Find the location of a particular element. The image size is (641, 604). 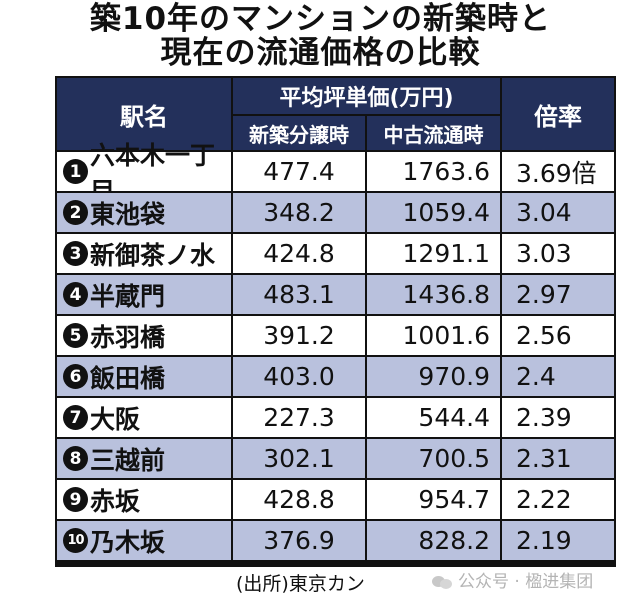

ratio-cell: 2.97 is located at coordinates (558, 294).